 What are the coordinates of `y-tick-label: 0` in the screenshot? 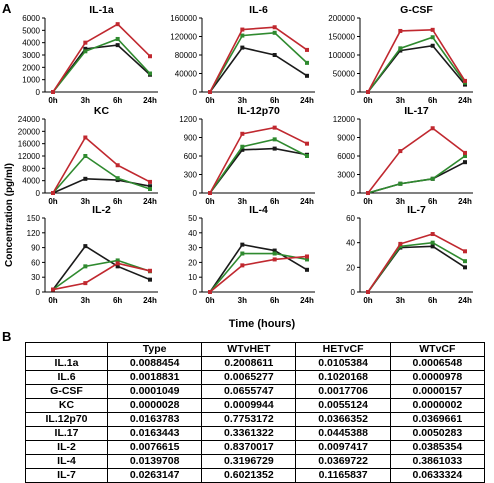 It's located at (38, 292).